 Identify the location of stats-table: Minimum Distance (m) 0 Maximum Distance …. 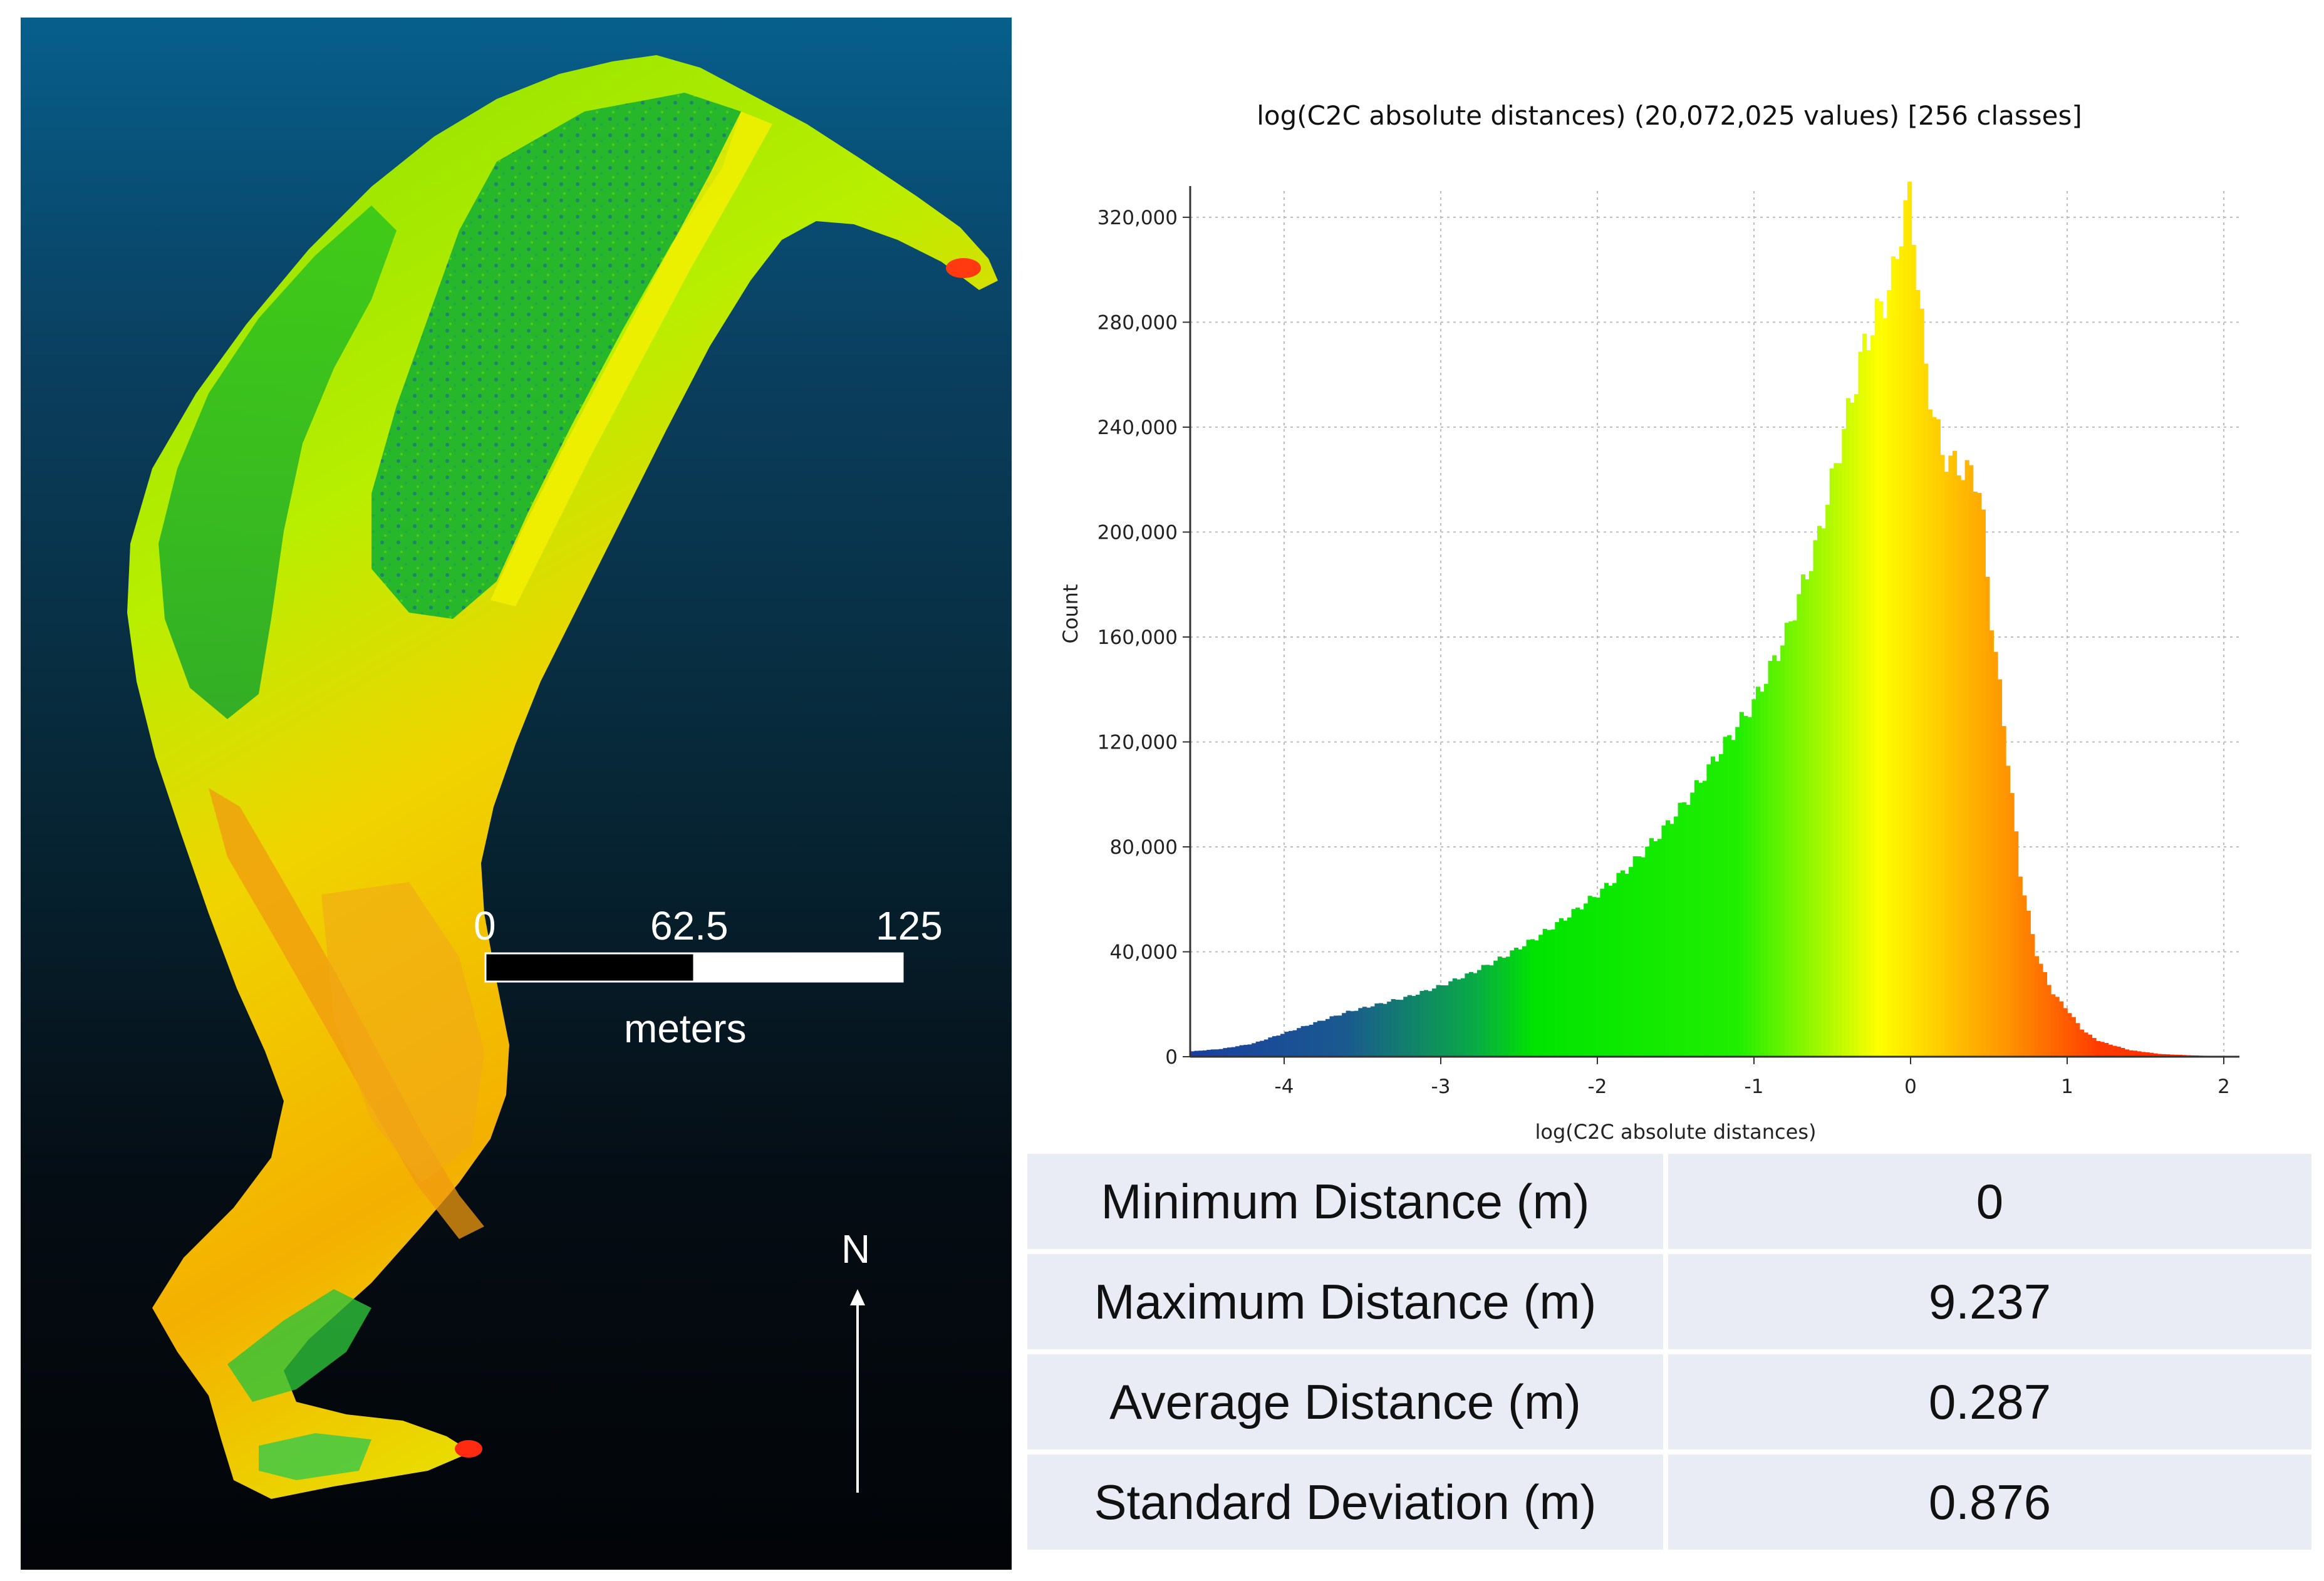
(1669, 1352).